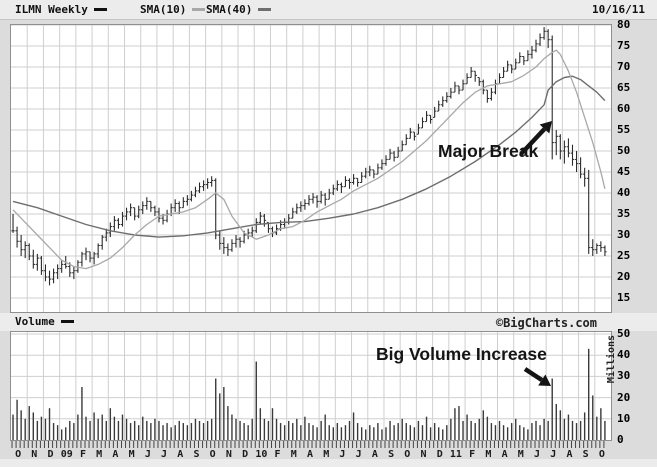 The image size is (657, 467). Describe the element at coordinates (100, 9) in the screenshot. I see `price-series-swatch` at that location.